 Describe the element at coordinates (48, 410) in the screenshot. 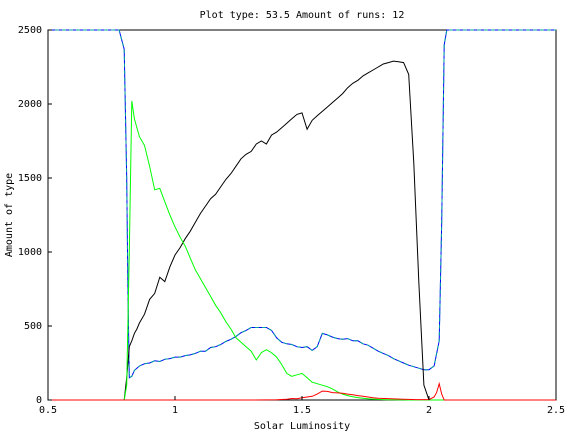

I see `x-tick-label: 0.5` at that location.